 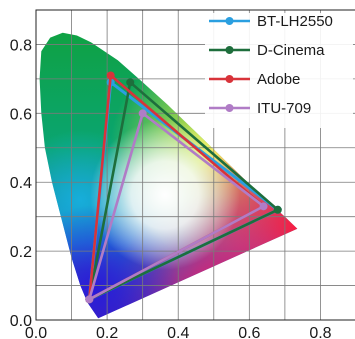 What do you see at coordinates (278, 79) in the screenshot?
I see `legend-label: Adobe` at bounding box center [278, 79].